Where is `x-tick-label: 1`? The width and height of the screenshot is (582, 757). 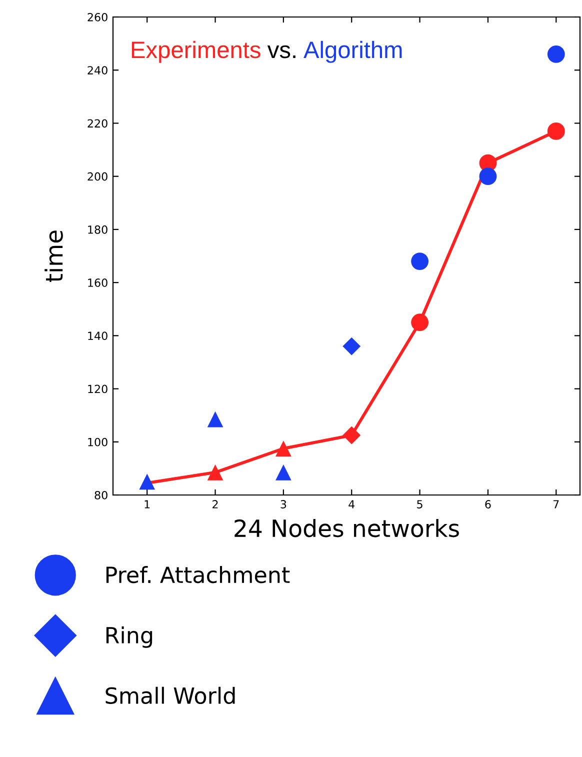 x-tick-label: 1 is located at coordinates (147, 504).